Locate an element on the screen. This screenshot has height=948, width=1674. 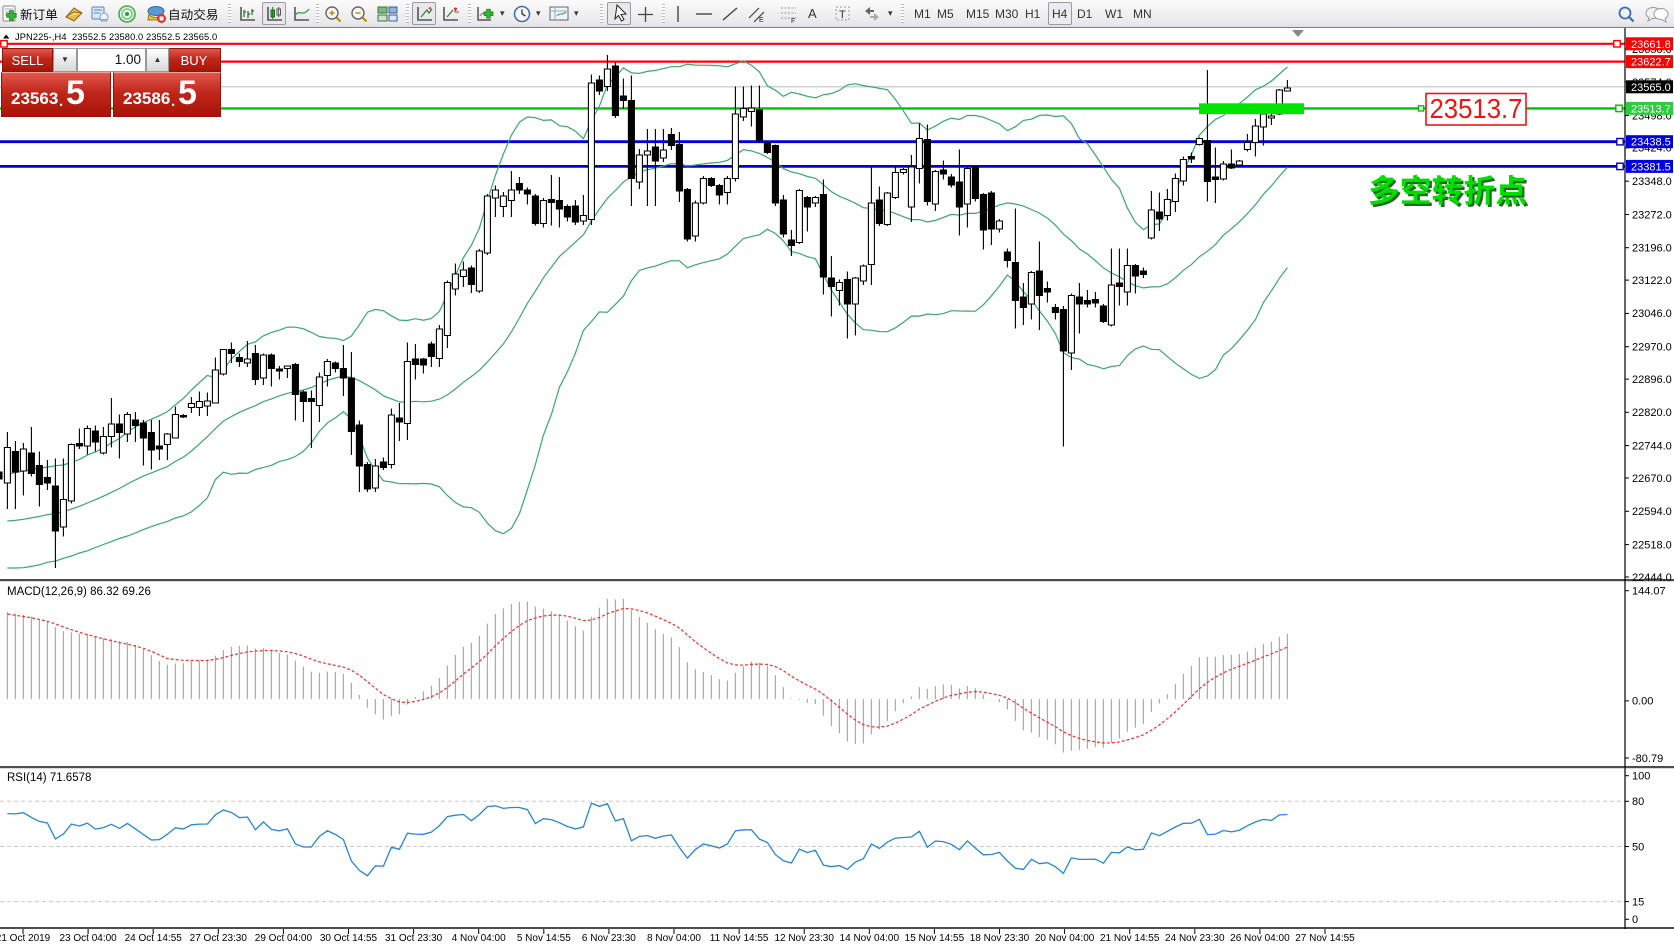
svg-text: 4 Nov 04:00 is located at coordinates (479, 938).